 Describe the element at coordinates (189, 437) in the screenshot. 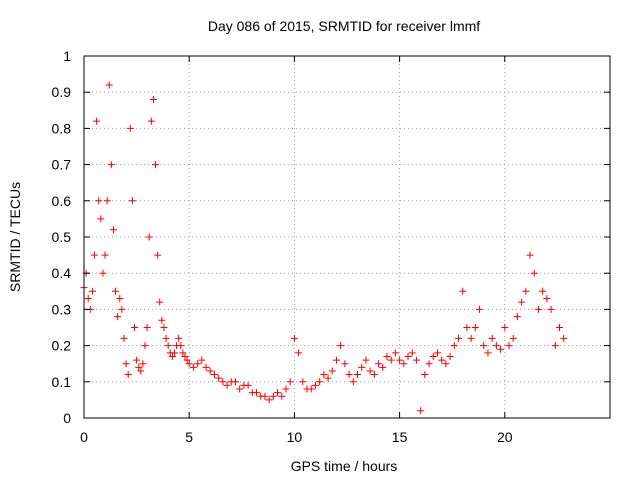

I see `x-tick-label: 5` at that location.